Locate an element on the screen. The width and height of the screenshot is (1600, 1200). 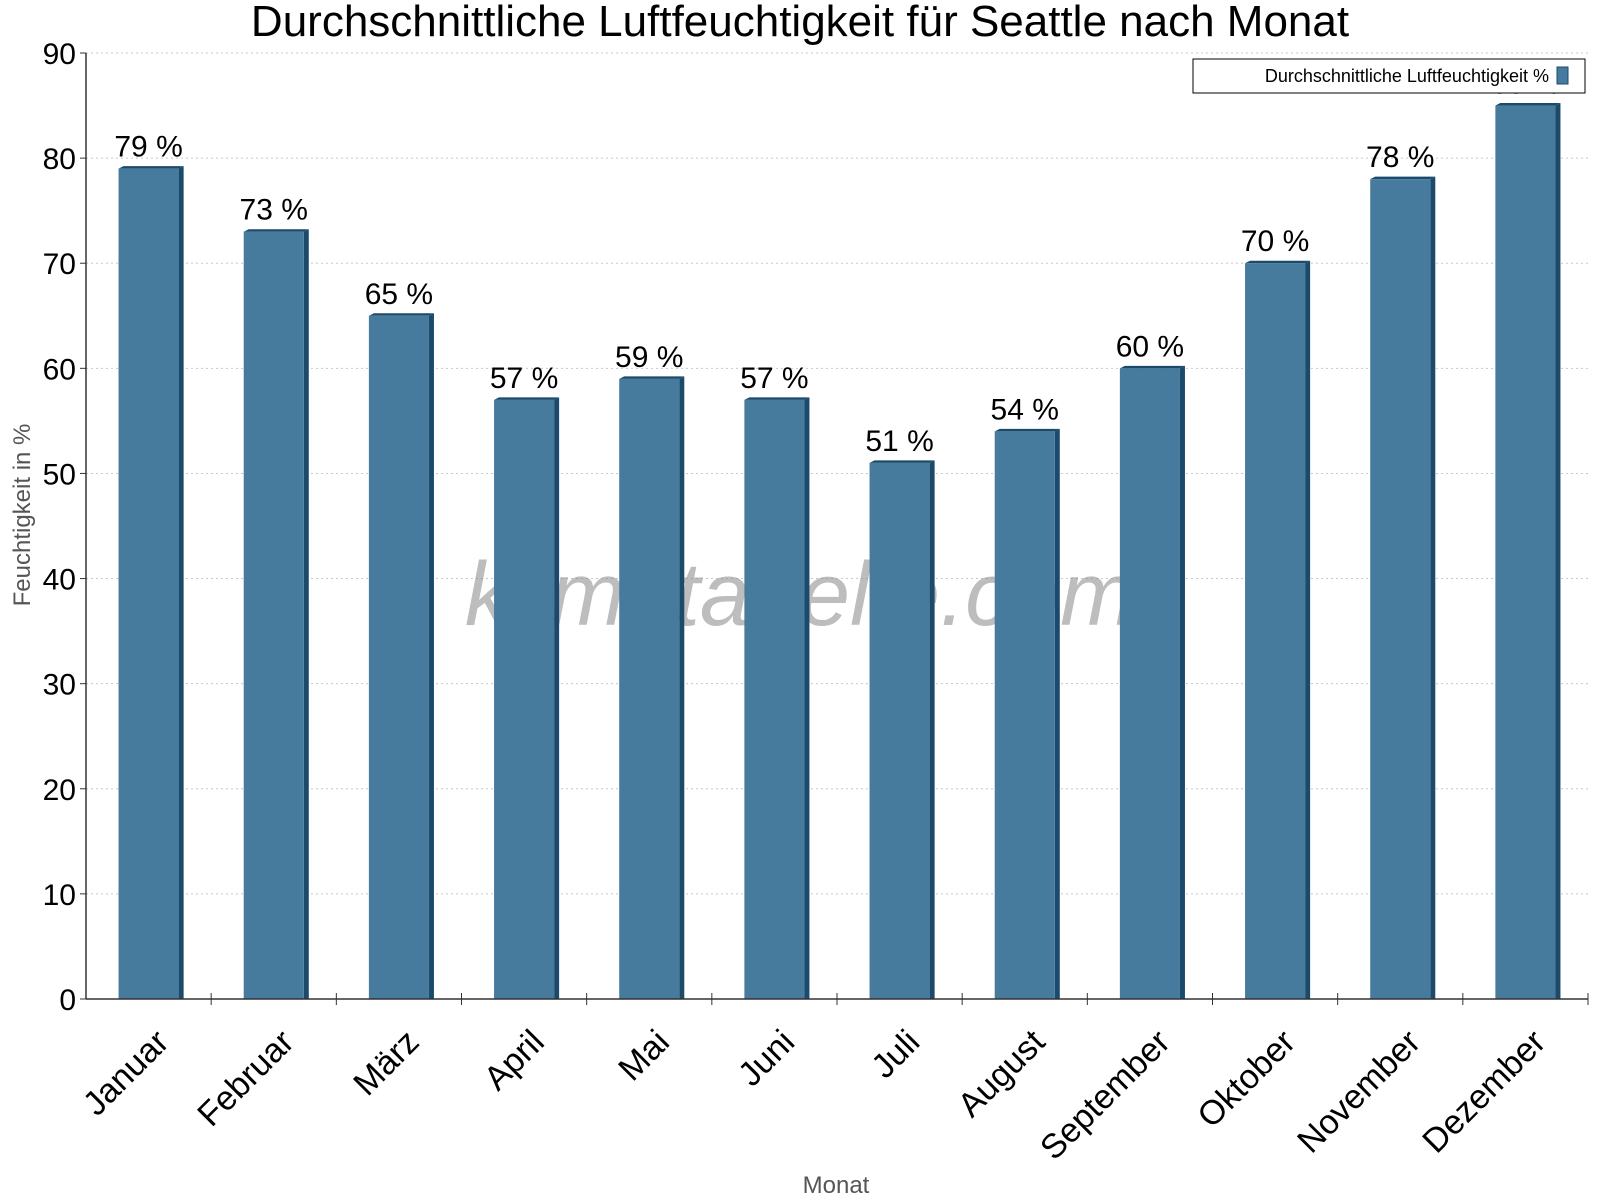
x-category-label: Oktober is located at coordinates (1246, 1079).